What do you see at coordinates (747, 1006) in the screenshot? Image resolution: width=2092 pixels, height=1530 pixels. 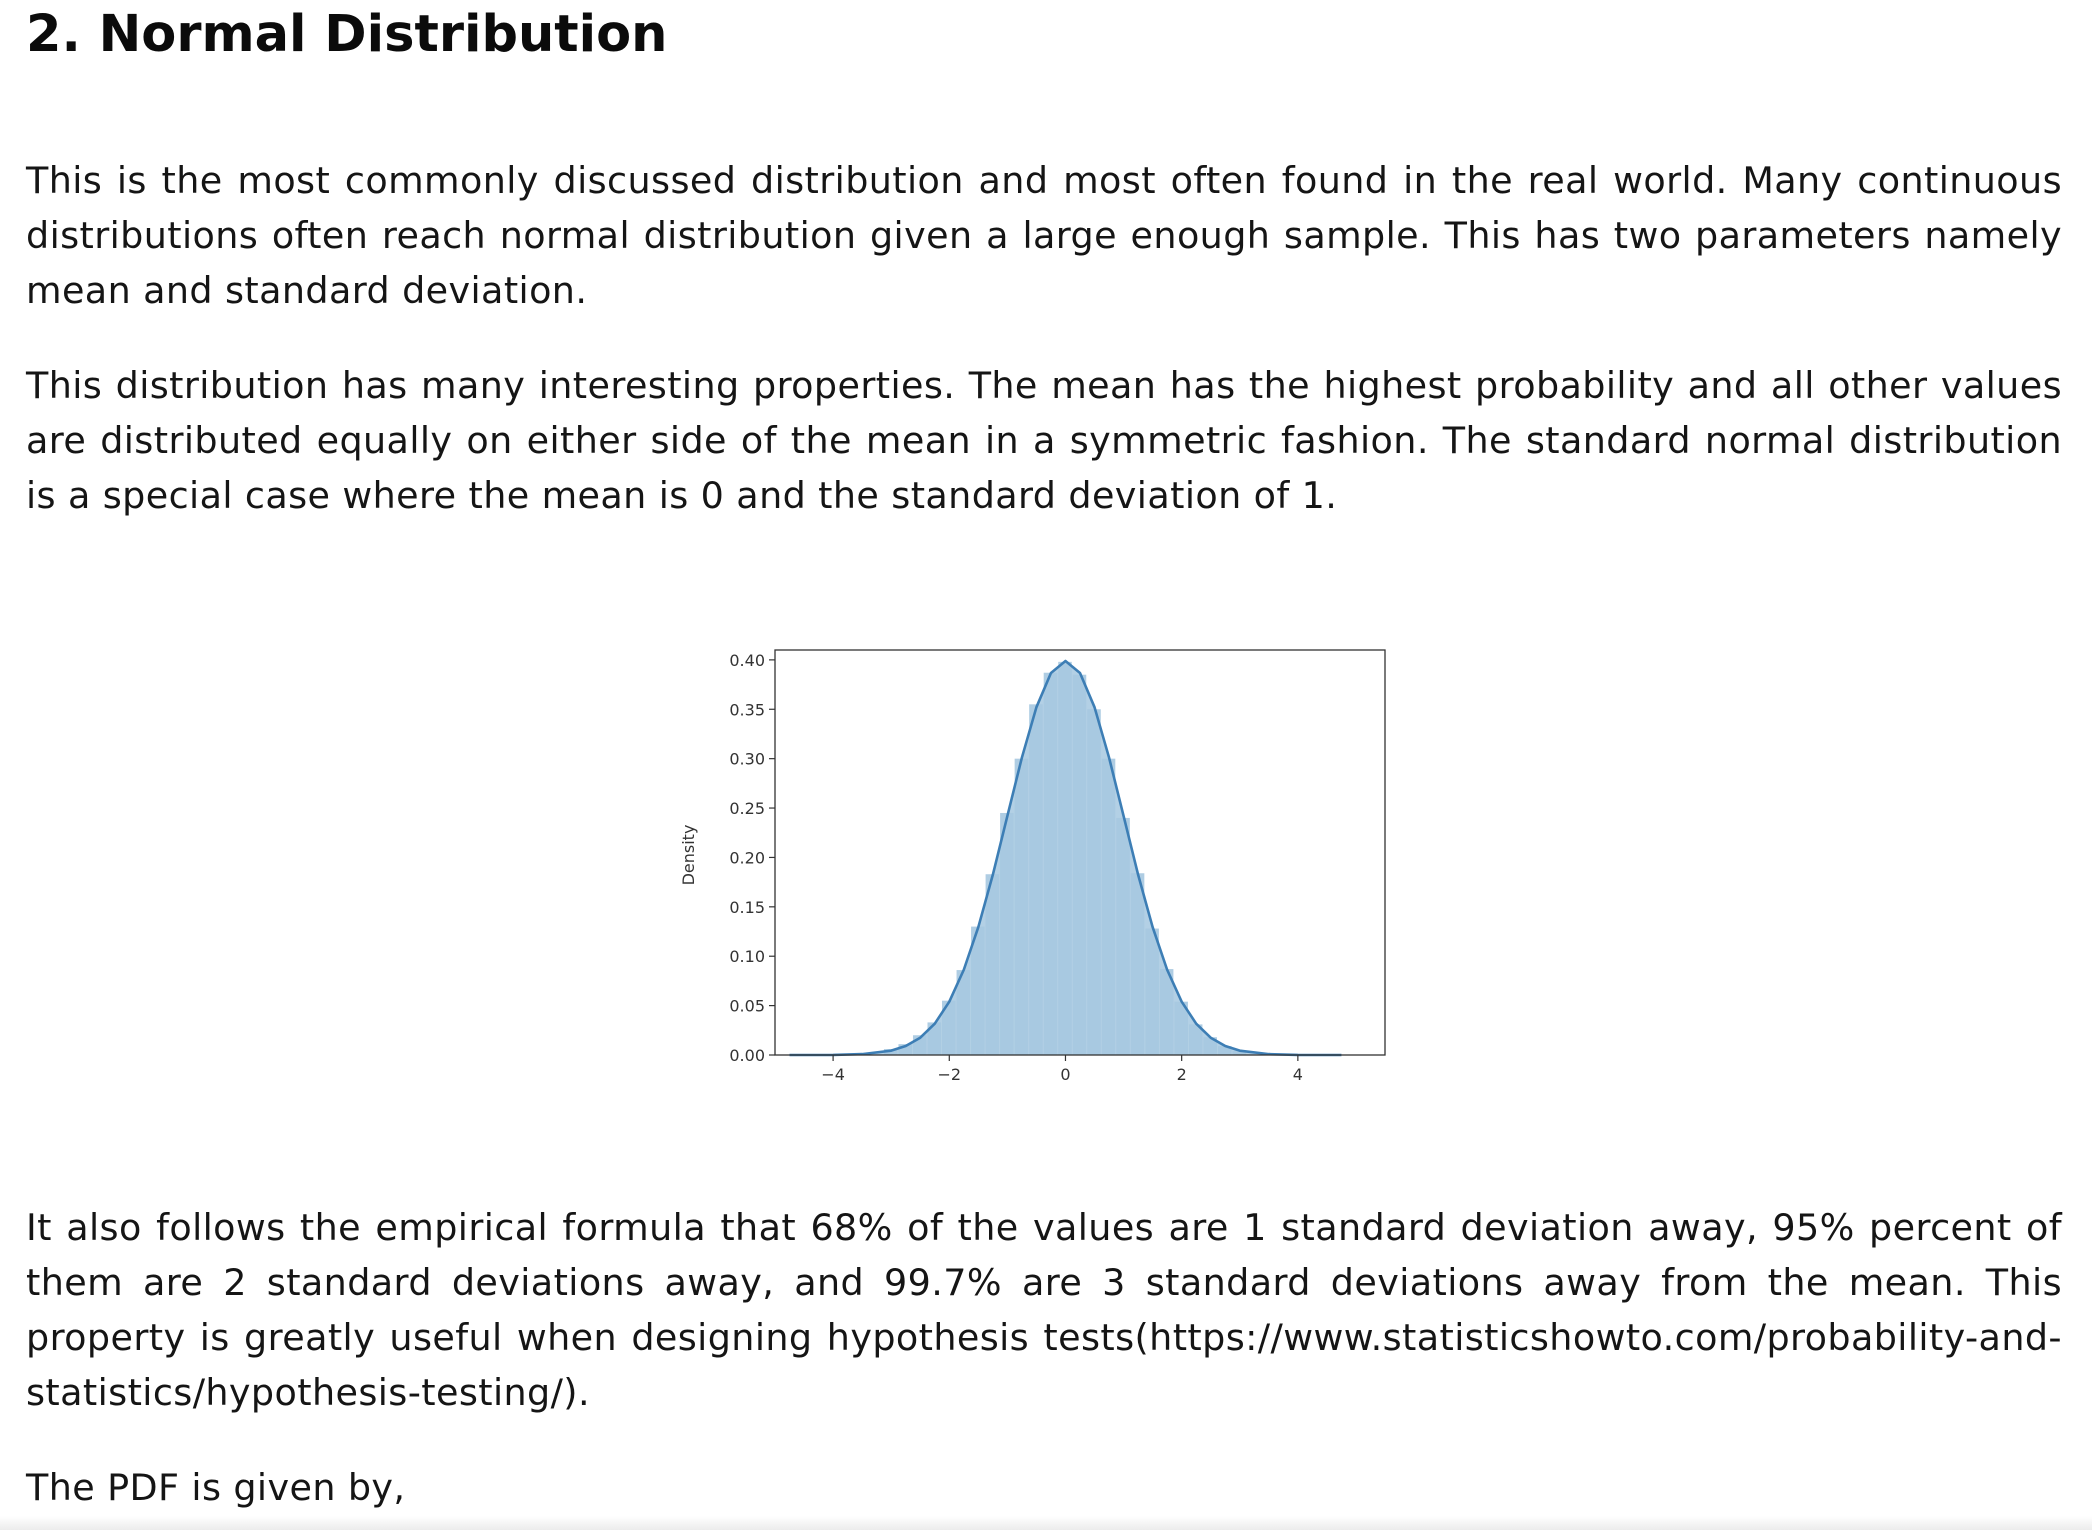 I see `y-tick-label: 0.05` at bounding box center [747, 1006].